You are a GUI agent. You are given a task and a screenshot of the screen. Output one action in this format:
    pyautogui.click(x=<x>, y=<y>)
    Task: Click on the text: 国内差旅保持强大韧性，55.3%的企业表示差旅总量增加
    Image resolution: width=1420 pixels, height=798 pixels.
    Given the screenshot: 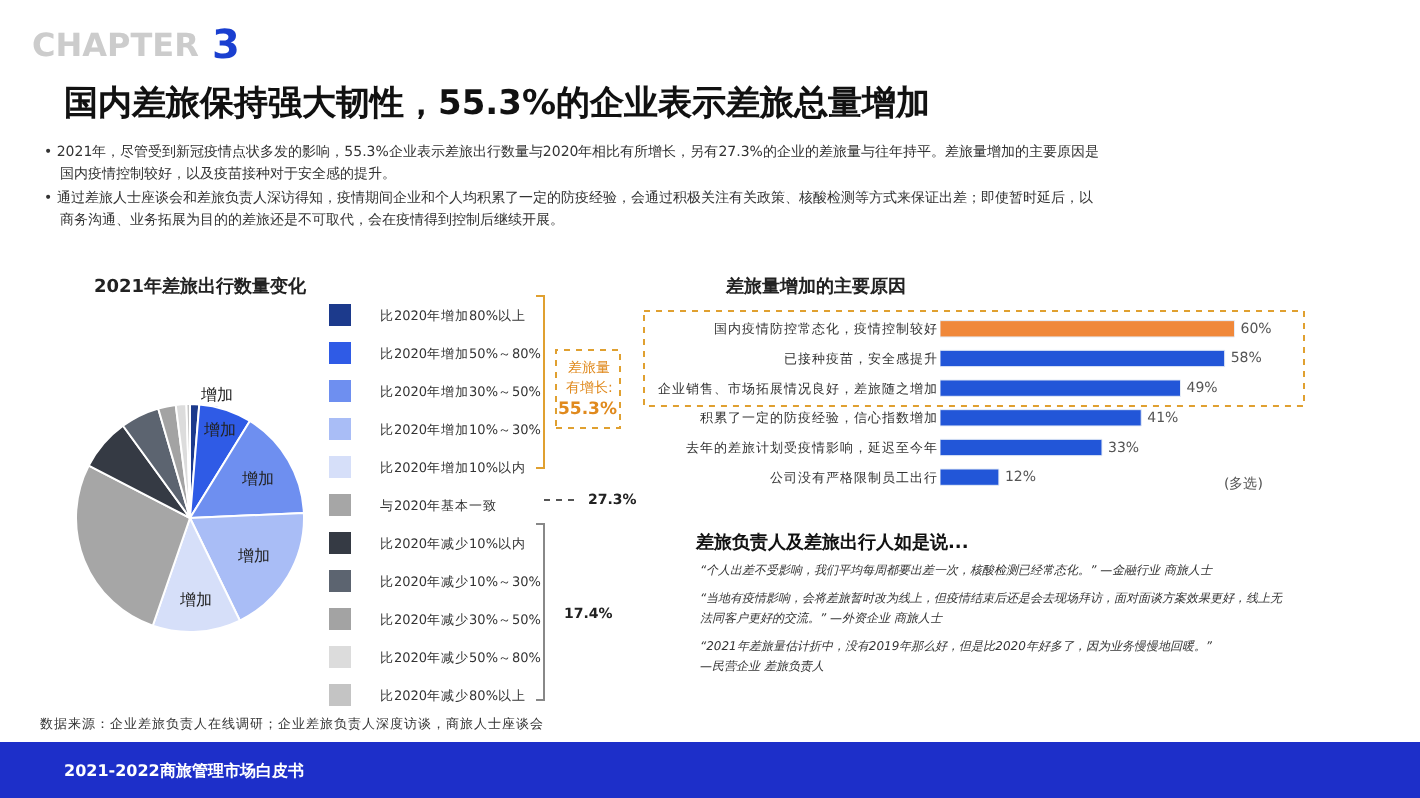 What is the action you would take?
    pyautogui.click(x=497, y=104)
    